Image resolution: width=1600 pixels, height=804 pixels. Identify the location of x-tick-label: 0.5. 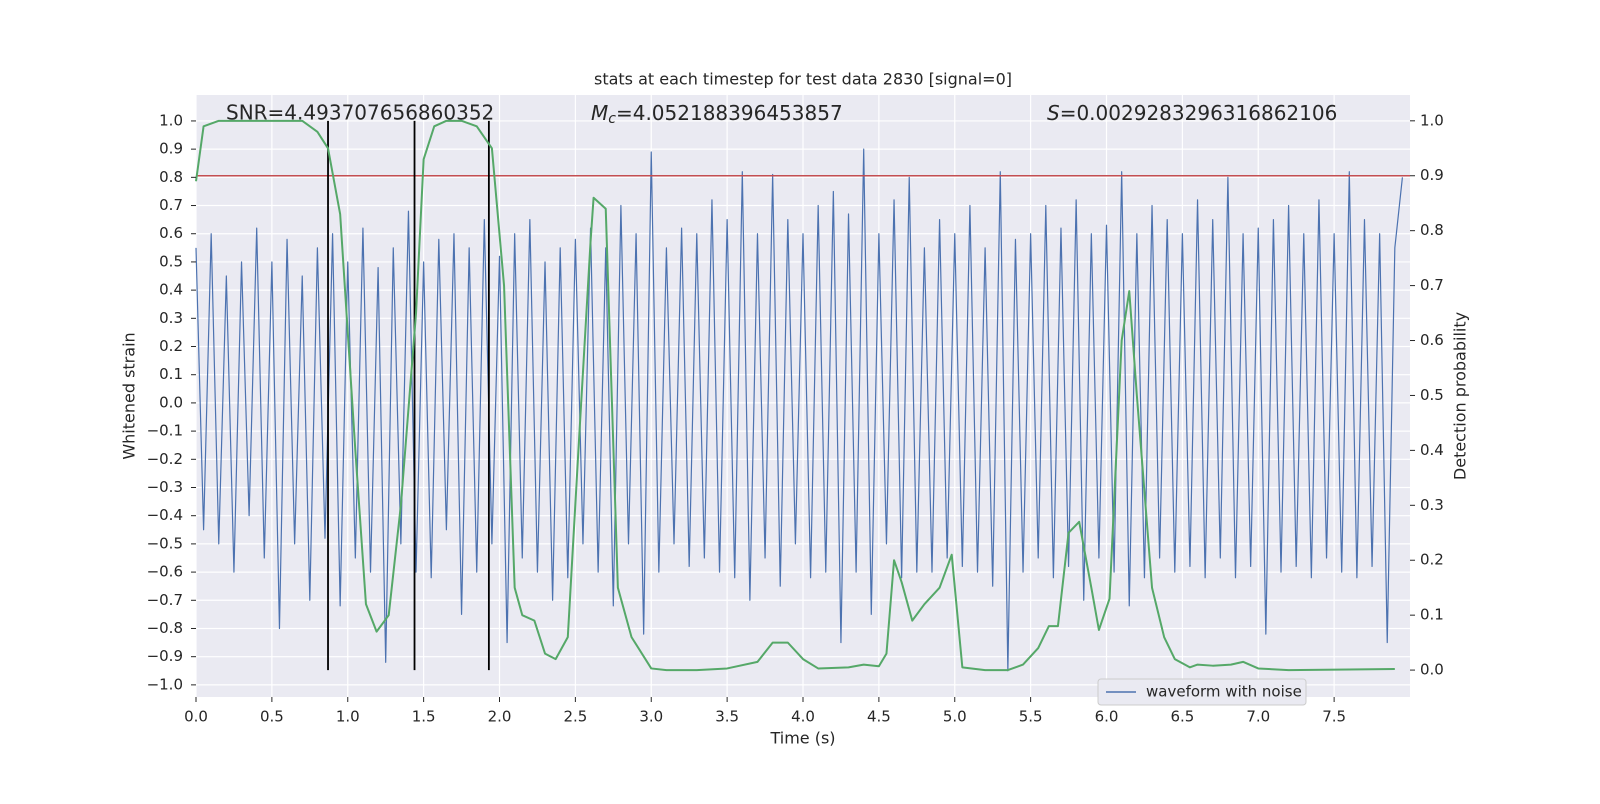
(272, 717).